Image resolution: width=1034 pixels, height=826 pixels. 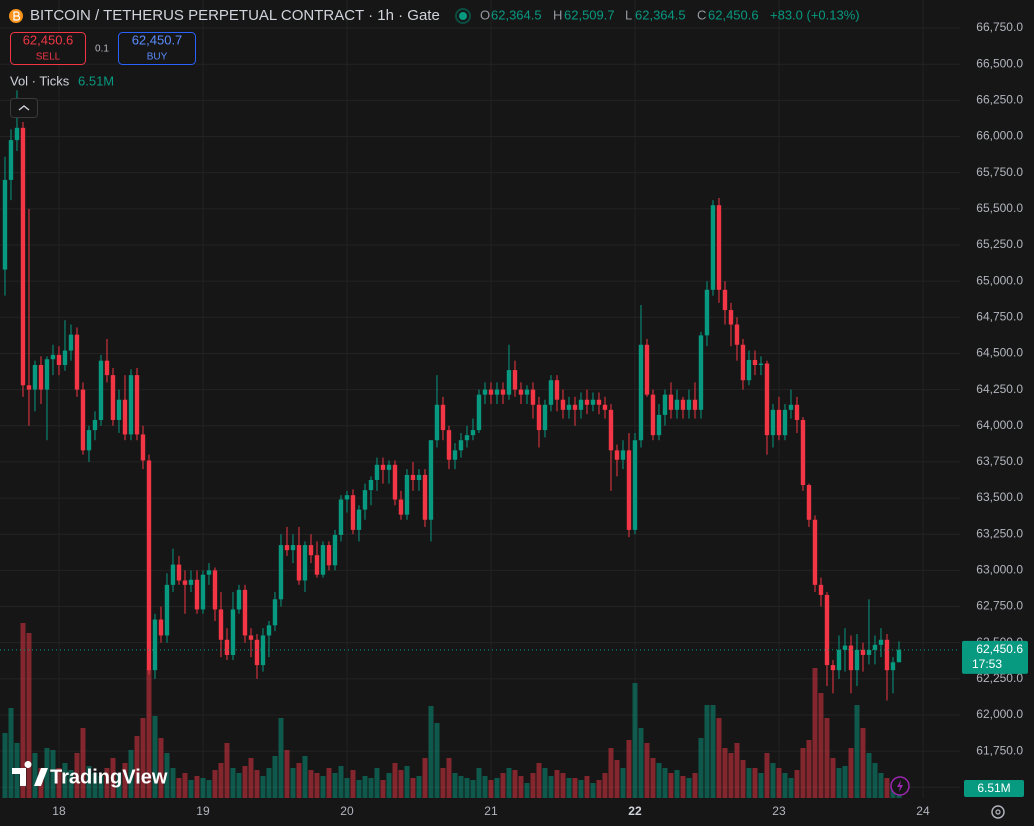 What do you see at coordinates (635, 811) in the screenshot?
I see `x-tick-label: 22` at bounding box center [635, 811].